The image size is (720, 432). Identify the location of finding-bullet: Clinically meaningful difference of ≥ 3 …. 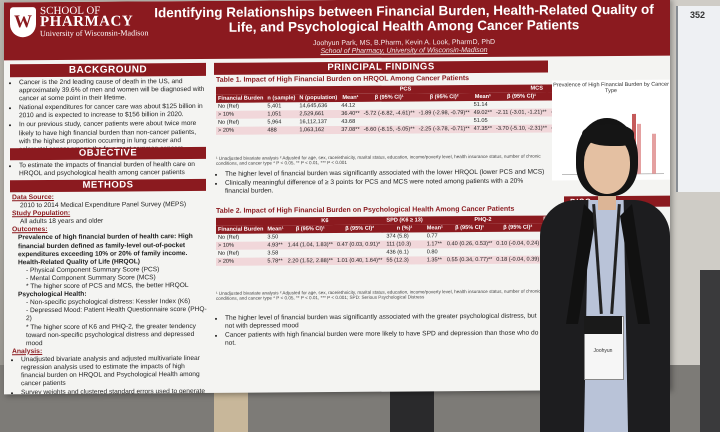
(385, 187).